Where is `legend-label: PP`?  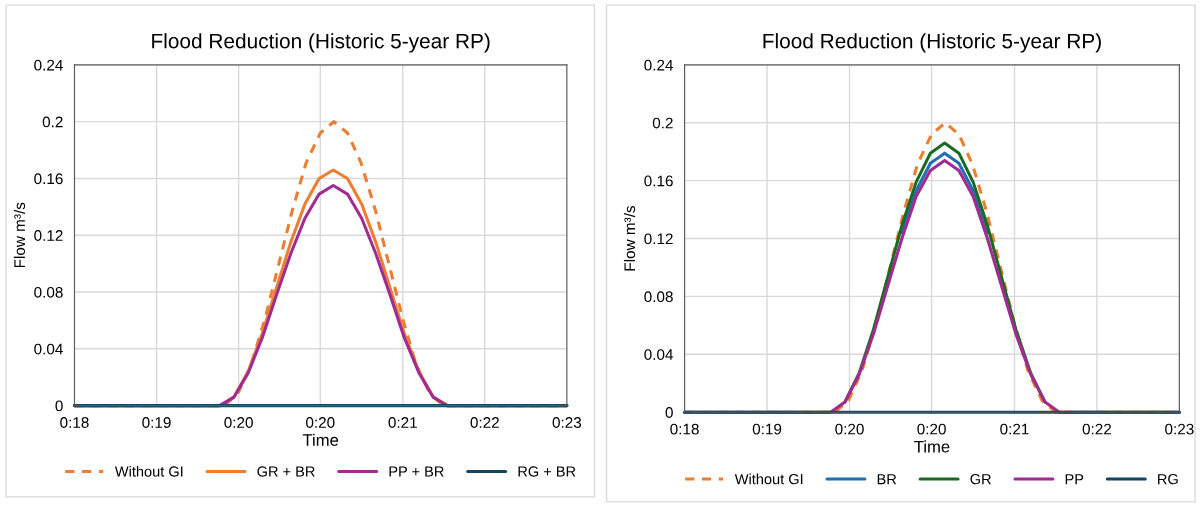 legend-label: PP is located at coordinates (1074, 479).